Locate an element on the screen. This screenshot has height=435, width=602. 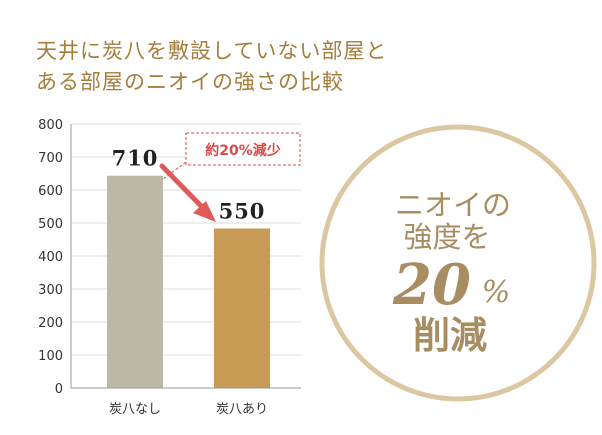
y-tick-label: 800 is located at coordinates (50, 125).